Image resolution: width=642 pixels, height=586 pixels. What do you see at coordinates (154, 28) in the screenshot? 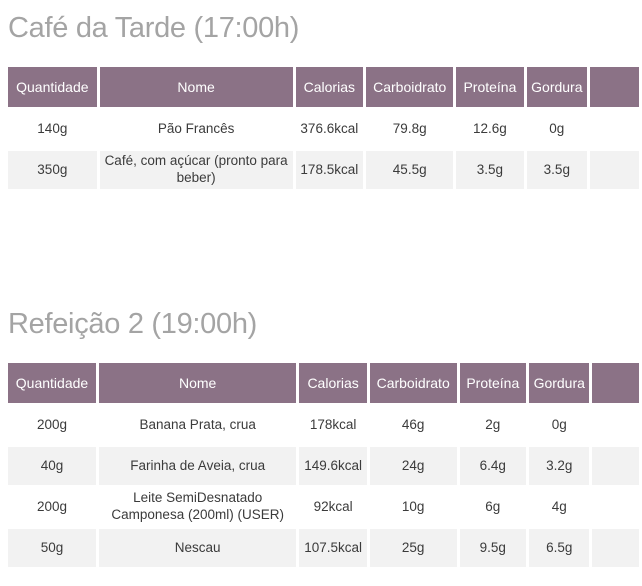
I see `section-title: Café da Tarde (17:00h)` at bounding box center [154, 28].